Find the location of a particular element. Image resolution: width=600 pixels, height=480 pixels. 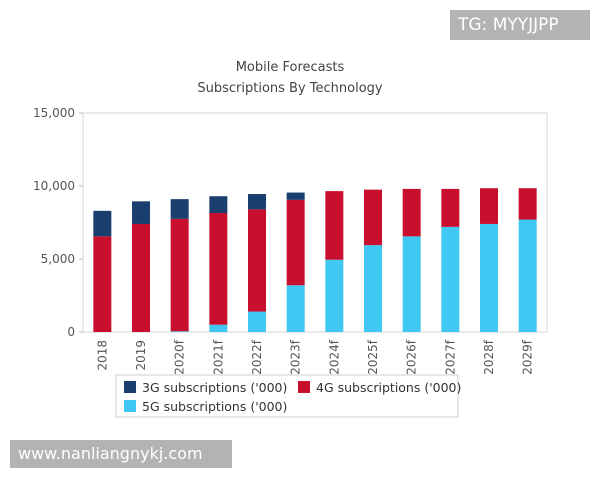

x-tick-label: 2018 is located at coordinates (102, 355).